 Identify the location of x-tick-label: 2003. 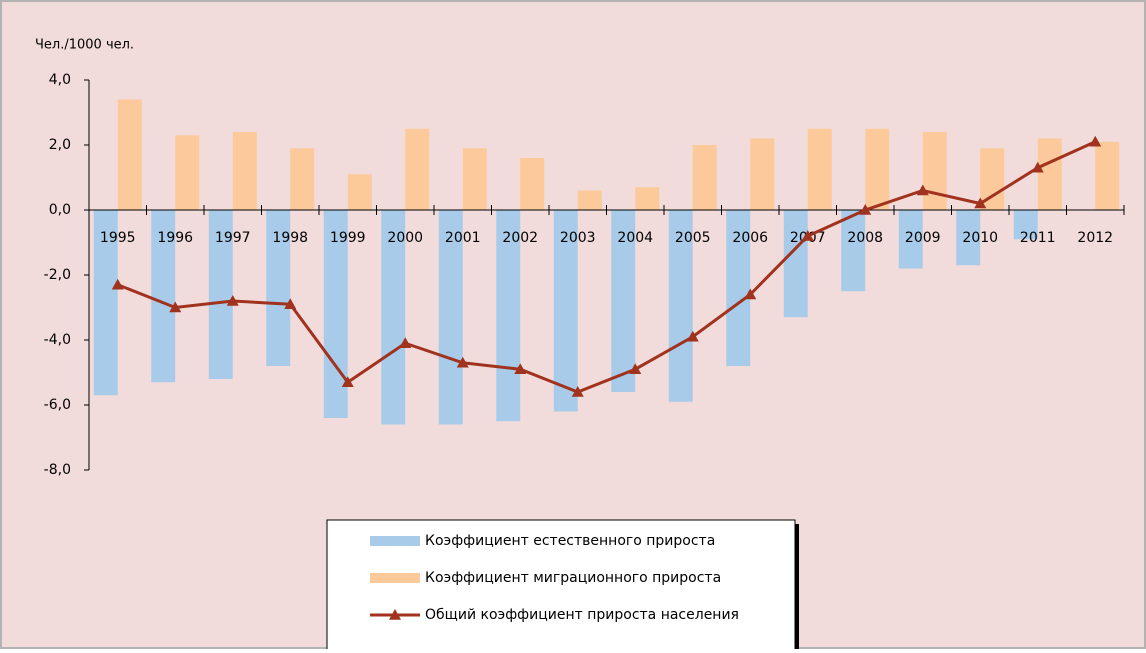
(578, 238).